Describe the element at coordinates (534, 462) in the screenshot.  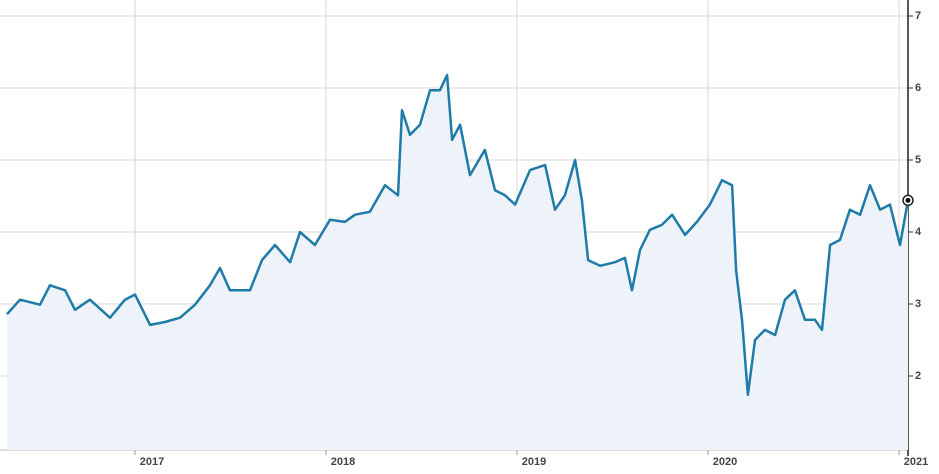
I see `x-tick-label: 2019` at that location.